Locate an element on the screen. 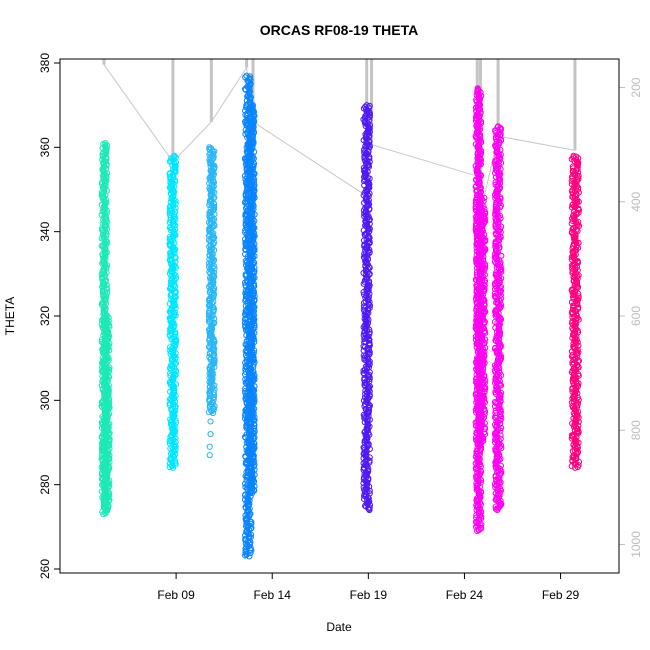 The width and height of the screenshot is (650, 650). x-tick-label-0: Feb 09 is located at coordinates (176, 595).